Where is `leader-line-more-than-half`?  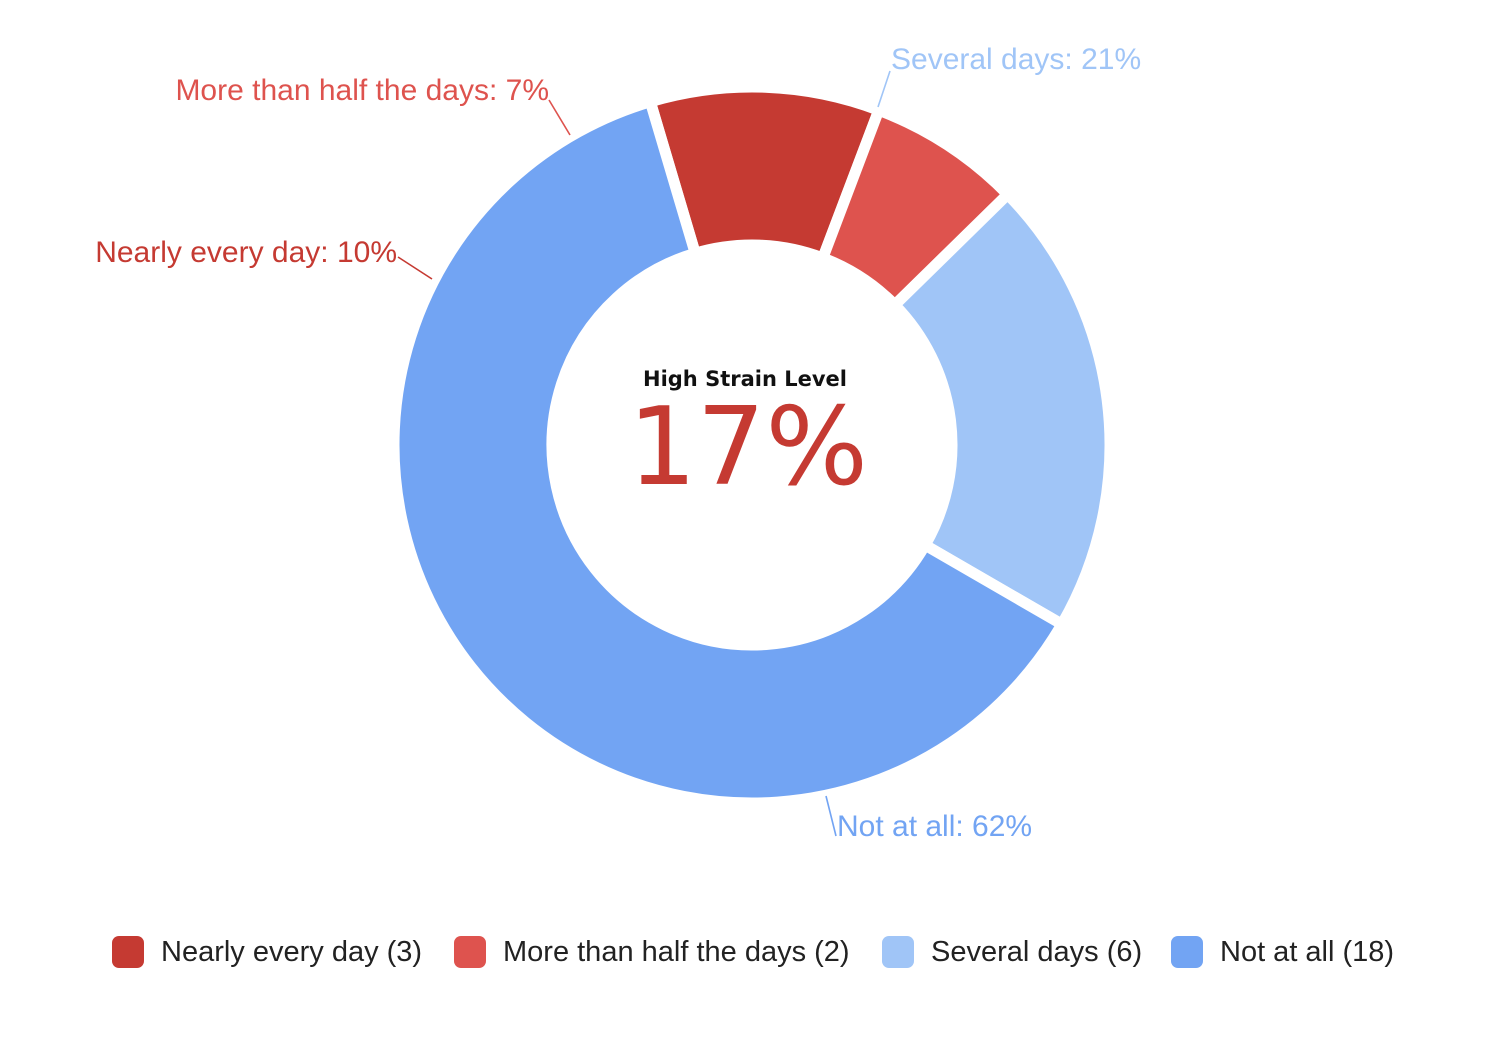 leader-line-more-than-half is located at coordinates (559, 117).